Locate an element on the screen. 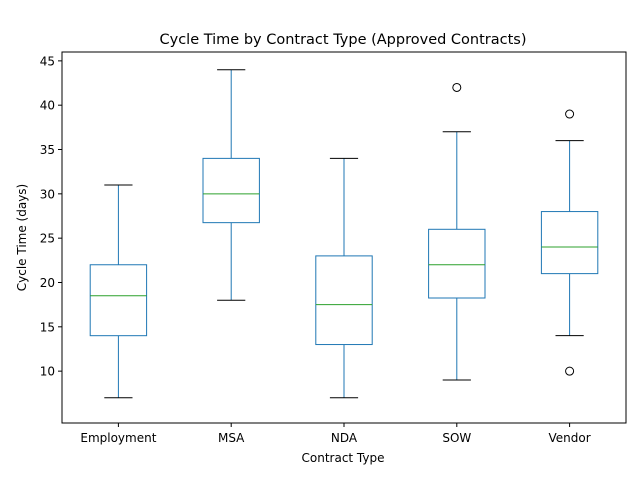  y-tick-label: 20 is located at coordinates (47, 283).